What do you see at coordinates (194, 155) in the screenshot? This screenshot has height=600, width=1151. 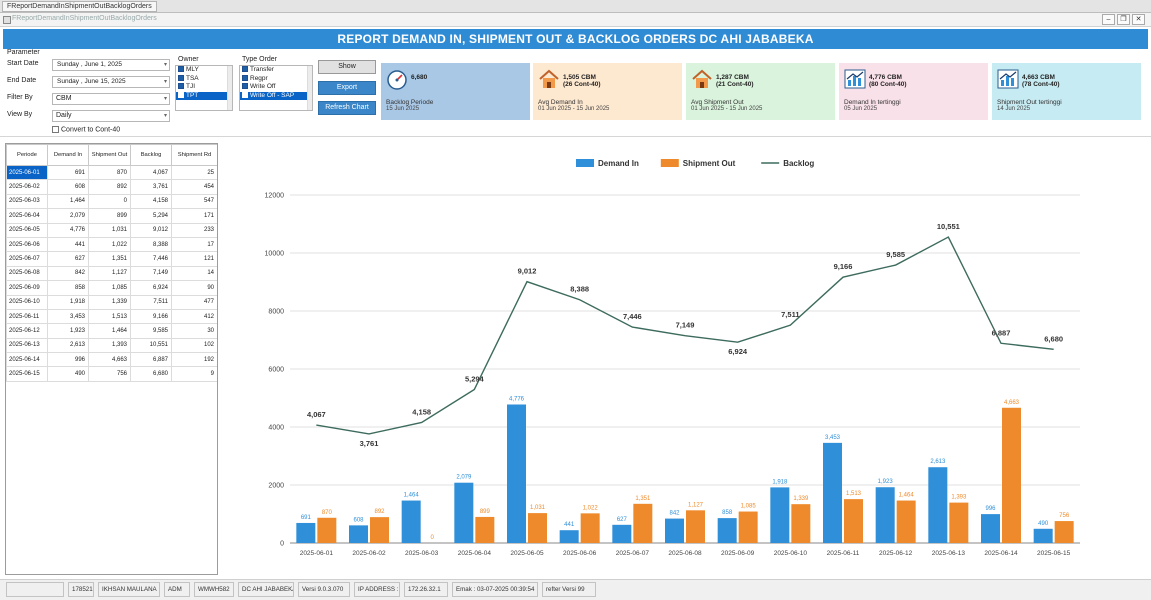 I see `column-header: Shipment Rd` at bounding box center [194, 155].